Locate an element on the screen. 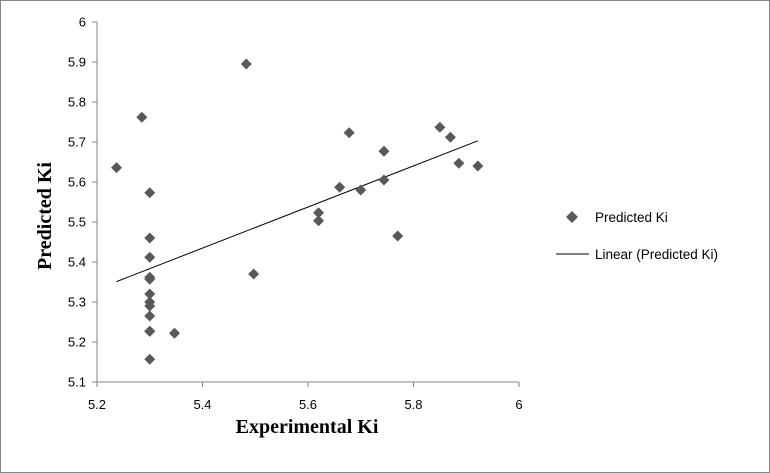  legend: Predicted Ki Linear (Predicted Ki) is located at coordinates (637, 236).